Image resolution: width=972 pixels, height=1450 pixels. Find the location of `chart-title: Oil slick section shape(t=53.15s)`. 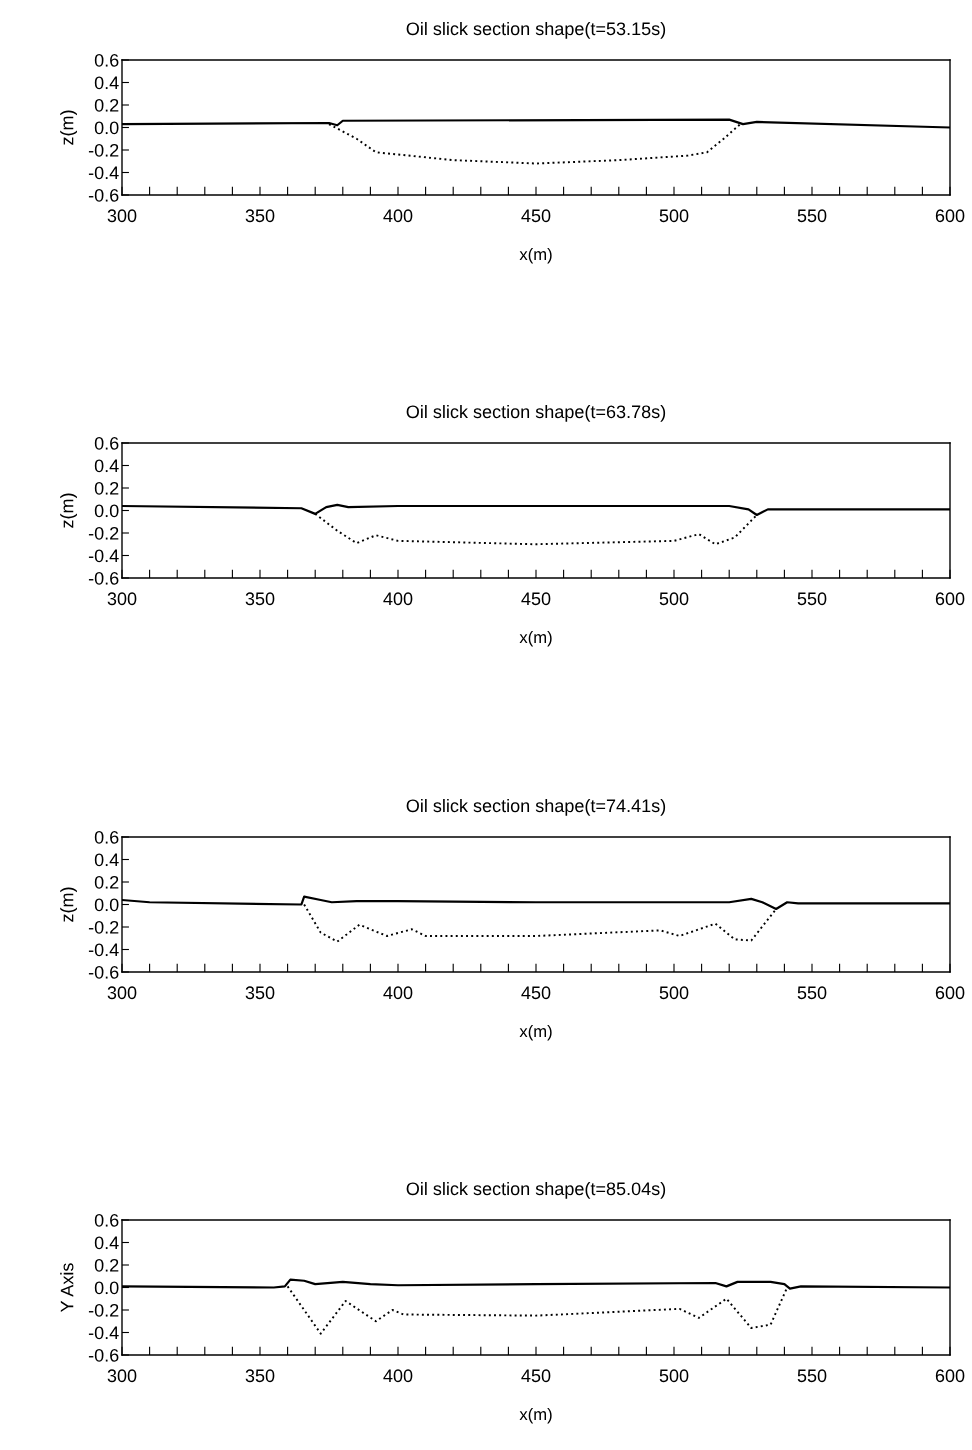

chart-title: Oil slick section shape(t=53.15s) is located at coordinates (536, 30).